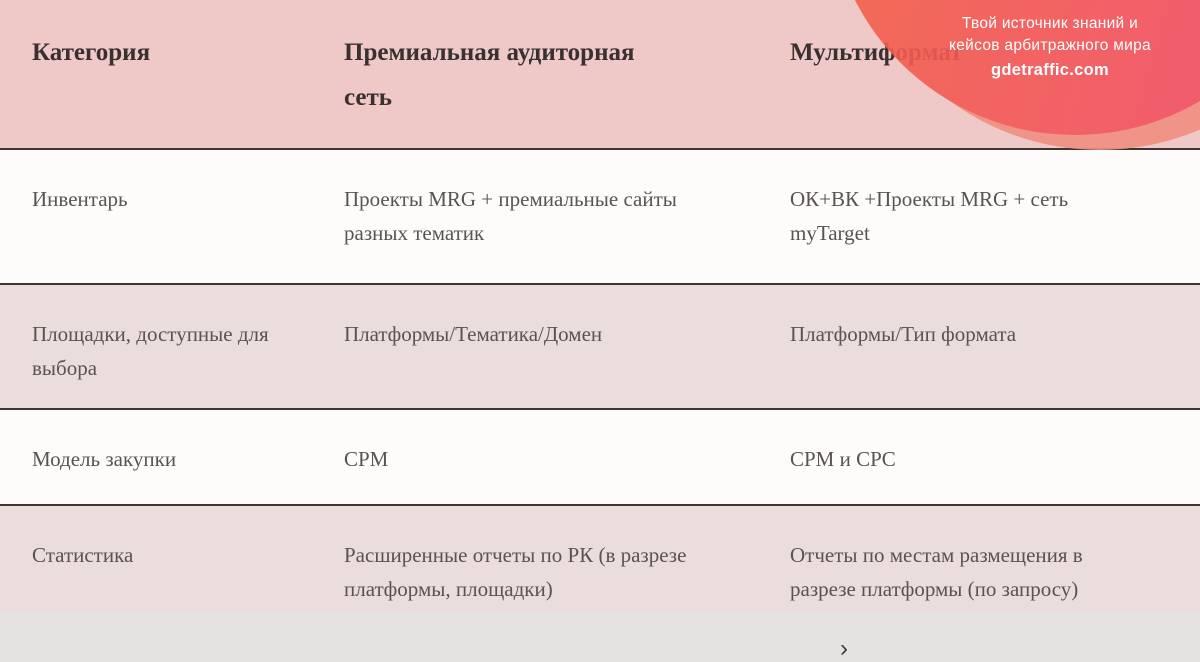  What do you see at coordinates (489, 75) in the screenshot?
I see `column-header-premium-network: Премиальная аудиторная сеть` at bounding box center [489, 75].